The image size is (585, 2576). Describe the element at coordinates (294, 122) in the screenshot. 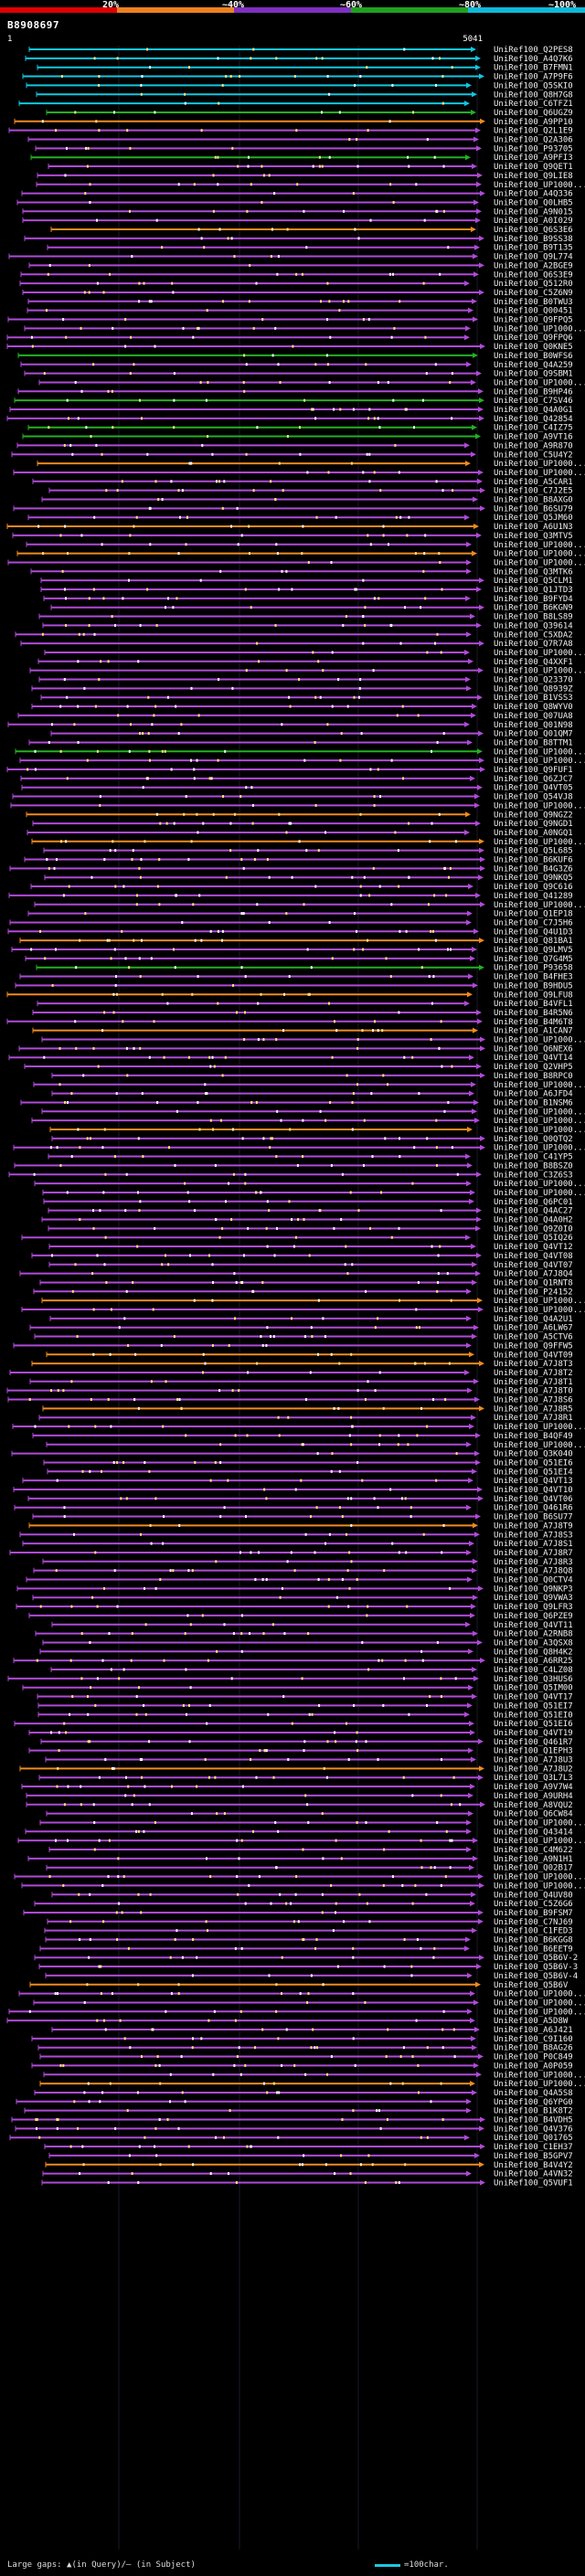

I see `hit-row: UniRef100_A9PP10` at that location.